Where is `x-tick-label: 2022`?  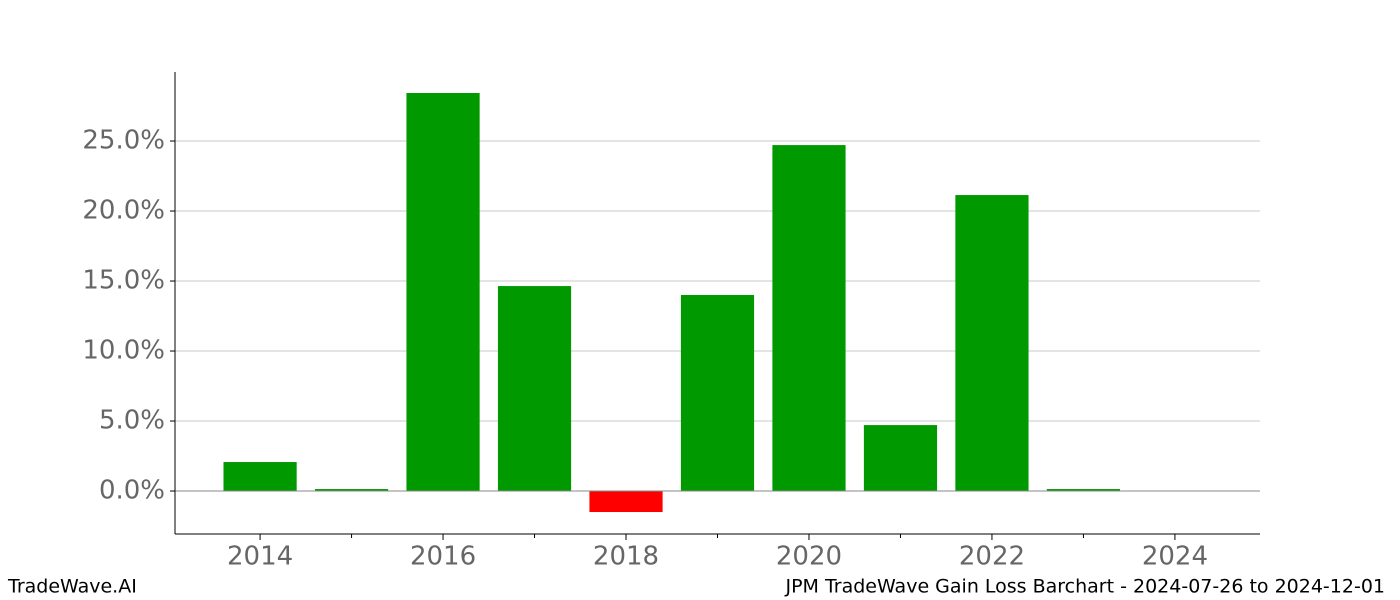
x-tick-label: 2022 is located at coordinates (992, 557).